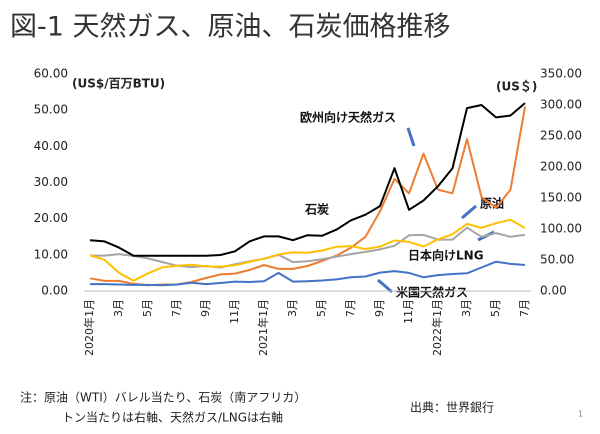 Image resolution: width=600 pixels, height=434 pixels. What do you see at coordinates (561, 74) in the screenshot?
I see `y2-tick-label: 350.00` at bounding box center [561, 74].